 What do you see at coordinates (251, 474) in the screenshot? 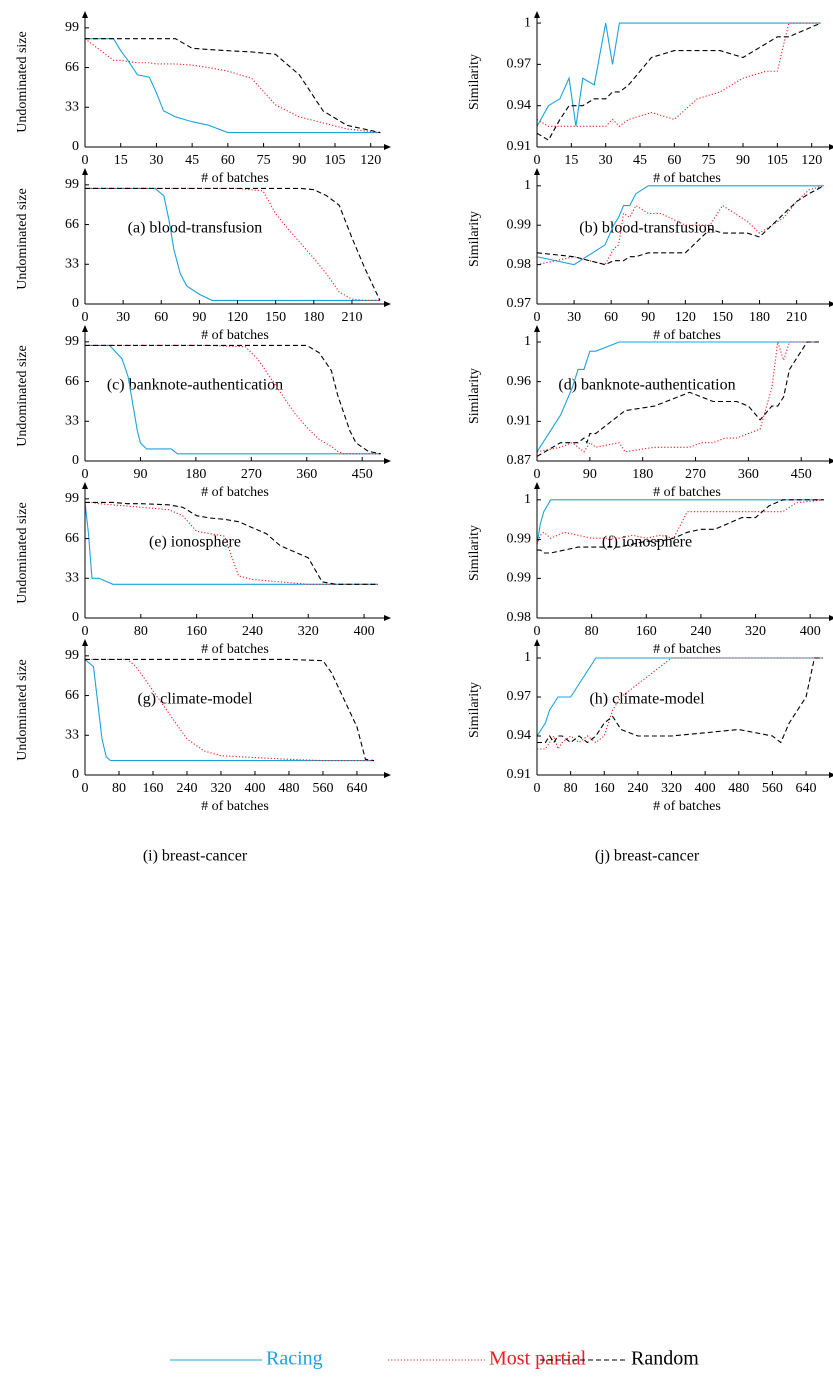
I see `x-tick-label: 270` at bounding box center [251, 474].